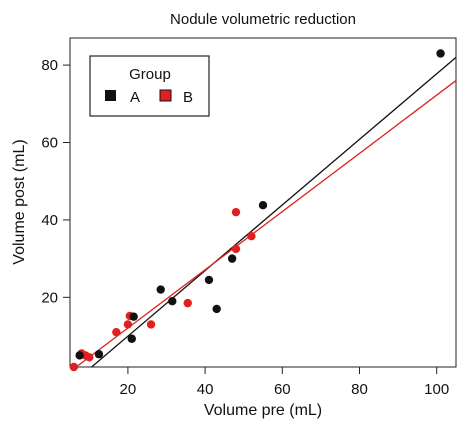 The height and width of the screenshot is (431, 457). What do you see at coordinates (49, 220) in the screenshot?
I see `y-tick-label: 40` at bounding box center [49, 220].